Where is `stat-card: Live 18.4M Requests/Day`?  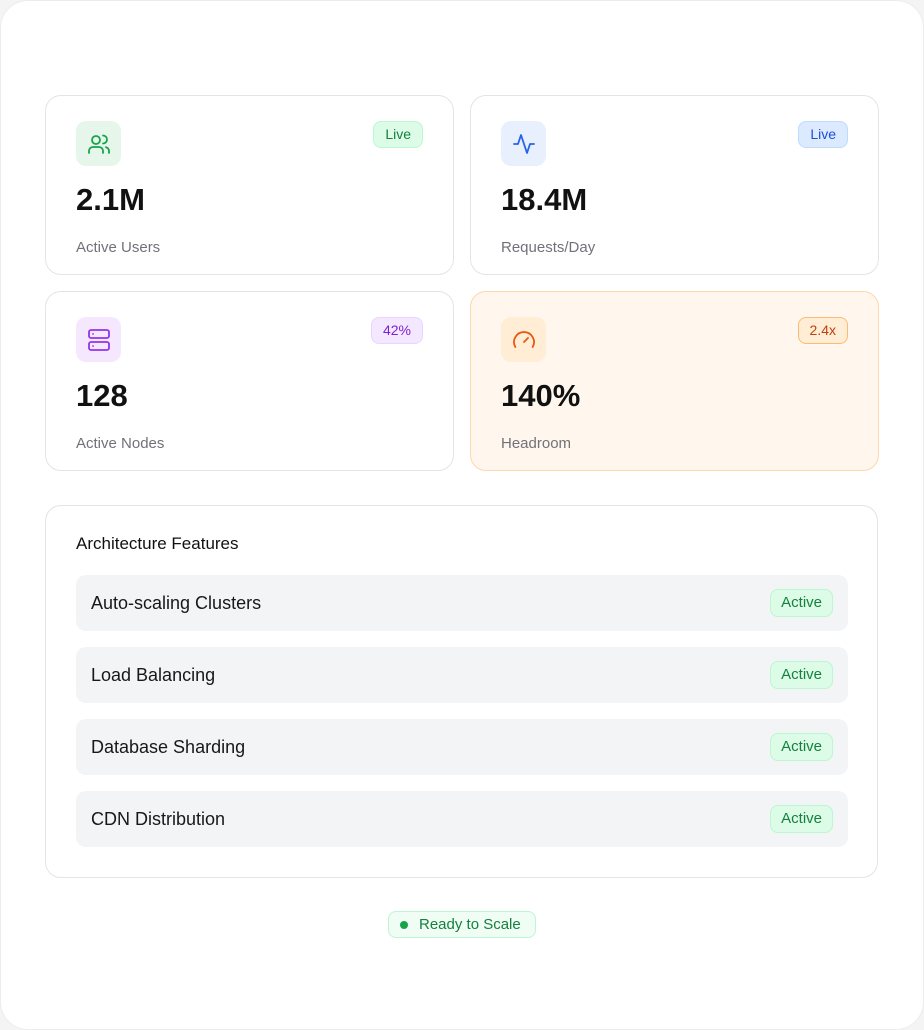
stat-card: Live 18.4M Requests/Day is located at coordinates (674, 185).